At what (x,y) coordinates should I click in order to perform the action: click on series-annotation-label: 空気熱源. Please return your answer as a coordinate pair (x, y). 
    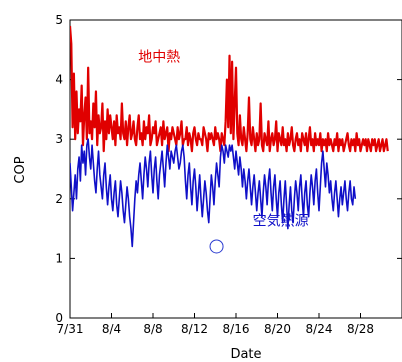
    Looking at the image, I should click on (281, 222).